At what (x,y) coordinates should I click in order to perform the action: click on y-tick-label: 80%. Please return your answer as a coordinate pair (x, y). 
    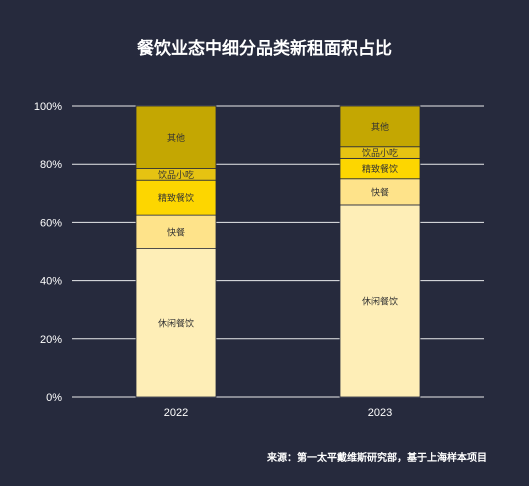
    Looking at the image, I should click on (51, 165).